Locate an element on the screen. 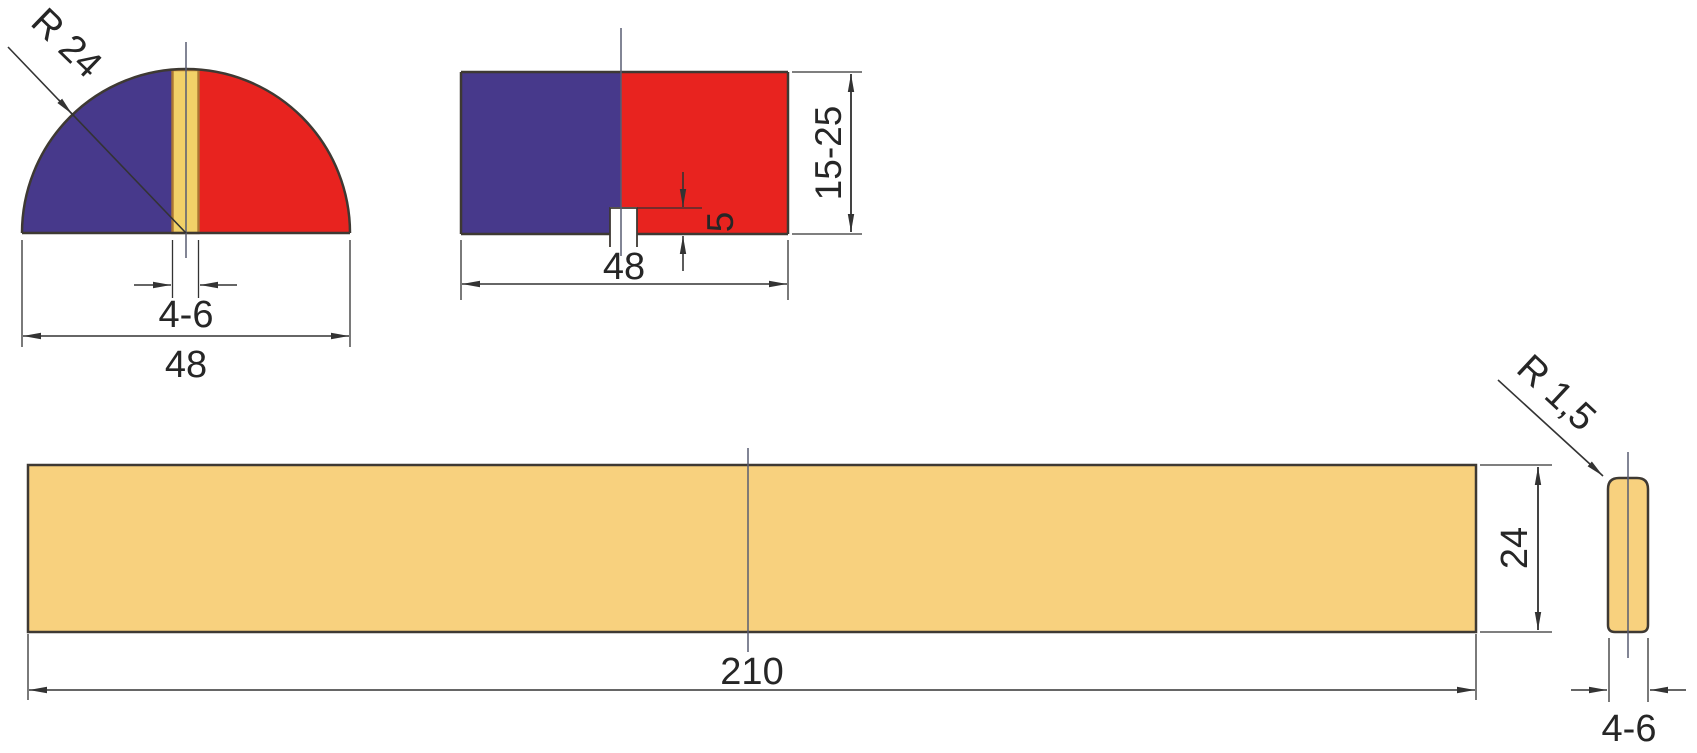 This screenshot has height=753, width=1697. front-red-half is located at coordinates (268, 151).